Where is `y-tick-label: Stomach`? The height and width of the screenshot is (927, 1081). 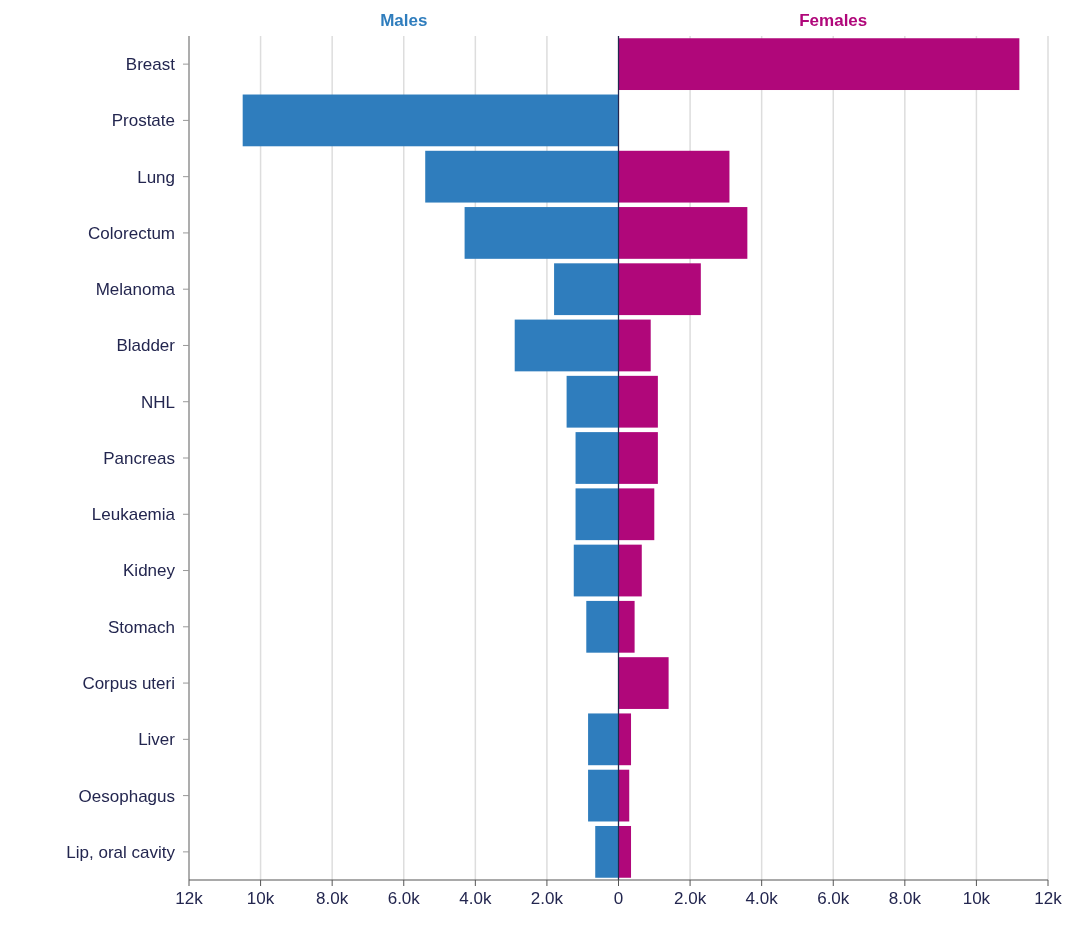
y-tick-label: Stomach is located at coordinates (141, 627).